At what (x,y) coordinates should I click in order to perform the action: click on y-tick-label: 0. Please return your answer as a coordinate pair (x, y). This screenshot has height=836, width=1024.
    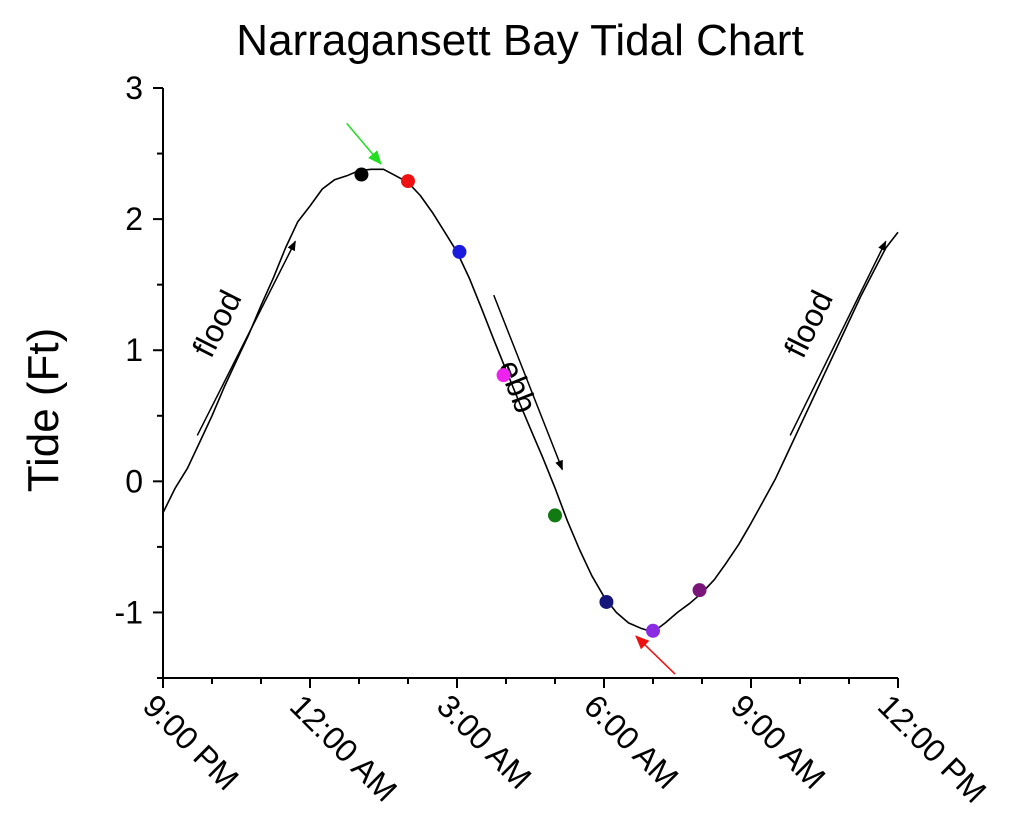
    Looking at the image, I should click on (134, 481).